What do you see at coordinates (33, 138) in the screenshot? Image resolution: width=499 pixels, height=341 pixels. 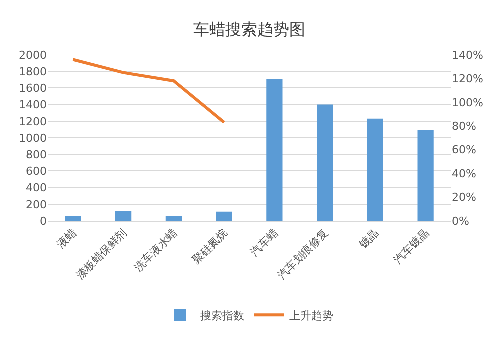 I see `y-tick-label: 1000` at bounding box center [33, 138].